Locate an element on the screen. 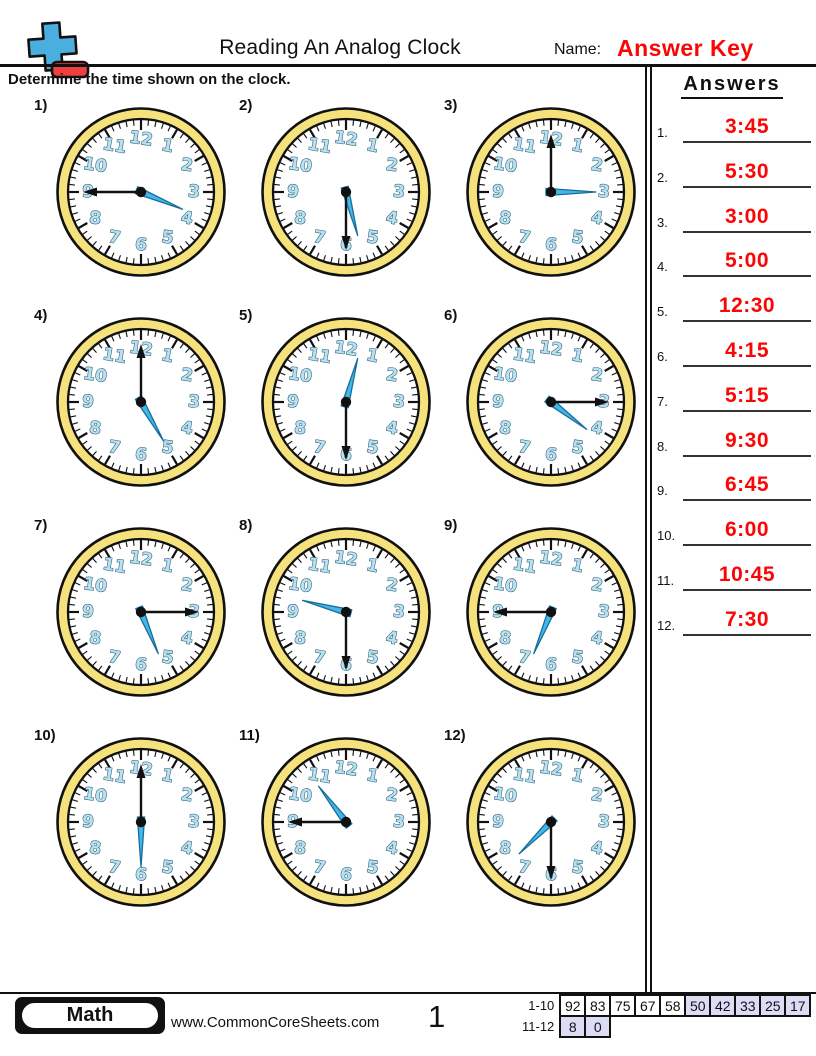 Image resolution: width=816 pixels, height=1056 pixels. answer-number: 2. is located at coordinates (662, 177).